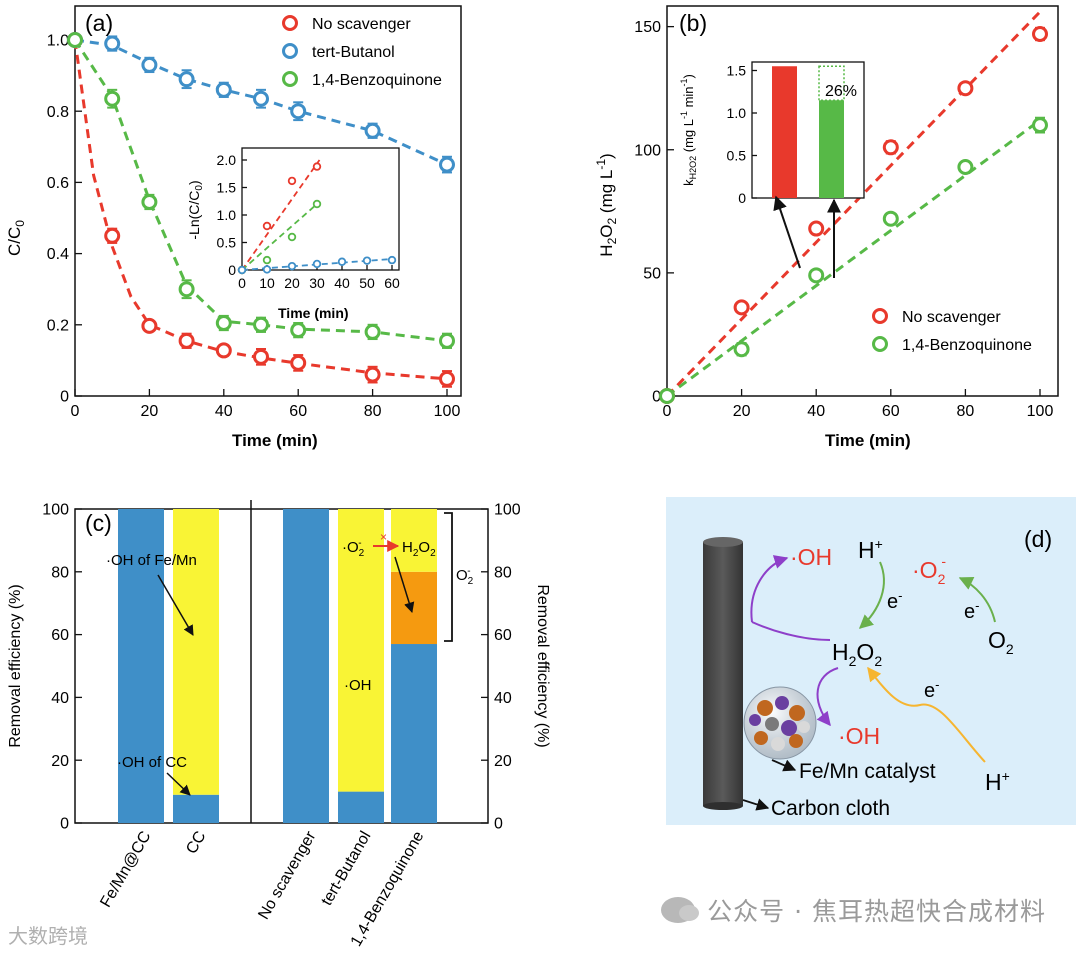 The height and width of the screenshot is (953, 1080). I want to click on panel-a-frame, so click(268, 201).